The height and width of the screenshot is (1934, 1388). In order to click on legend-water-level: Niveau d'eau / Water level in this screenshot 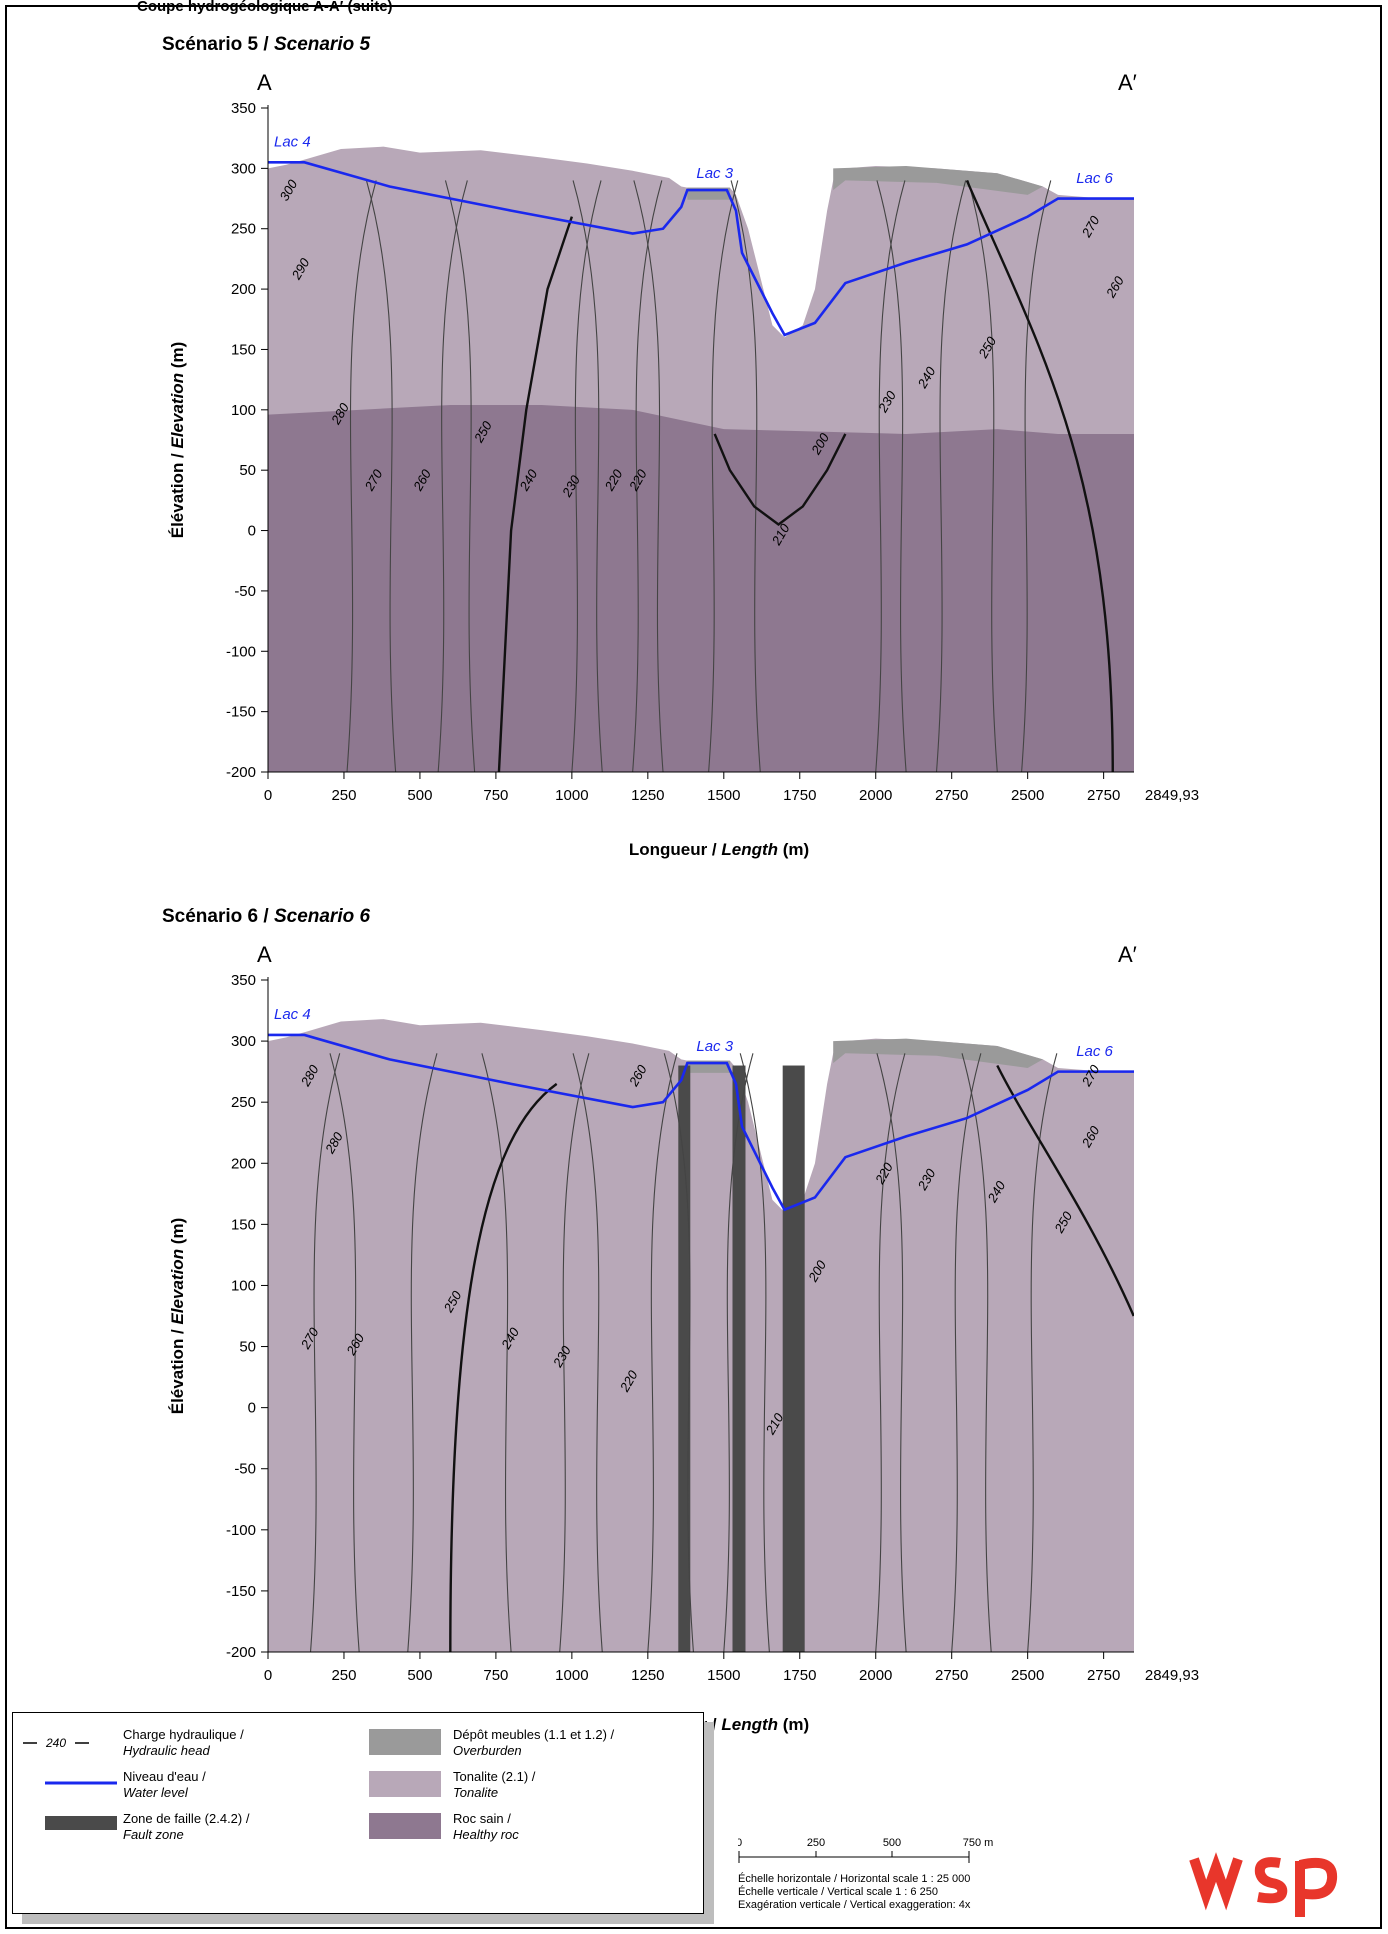, I will do `click(164, 1784)`.